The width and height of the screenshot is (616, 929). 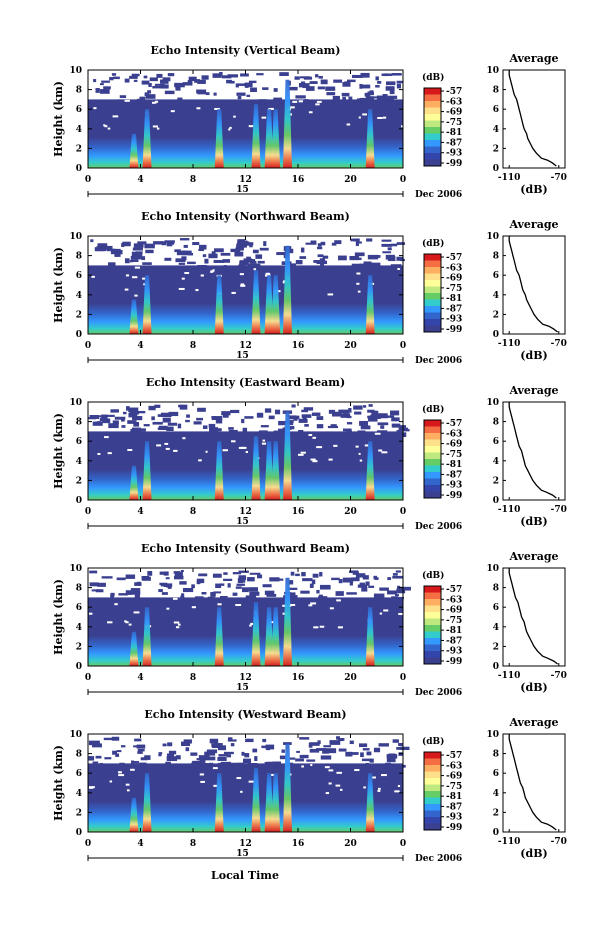 What do you see at coordinates (140, 180) in the screenshot?
I see `x-tick-label: 4` at bounding box center [140, 180].